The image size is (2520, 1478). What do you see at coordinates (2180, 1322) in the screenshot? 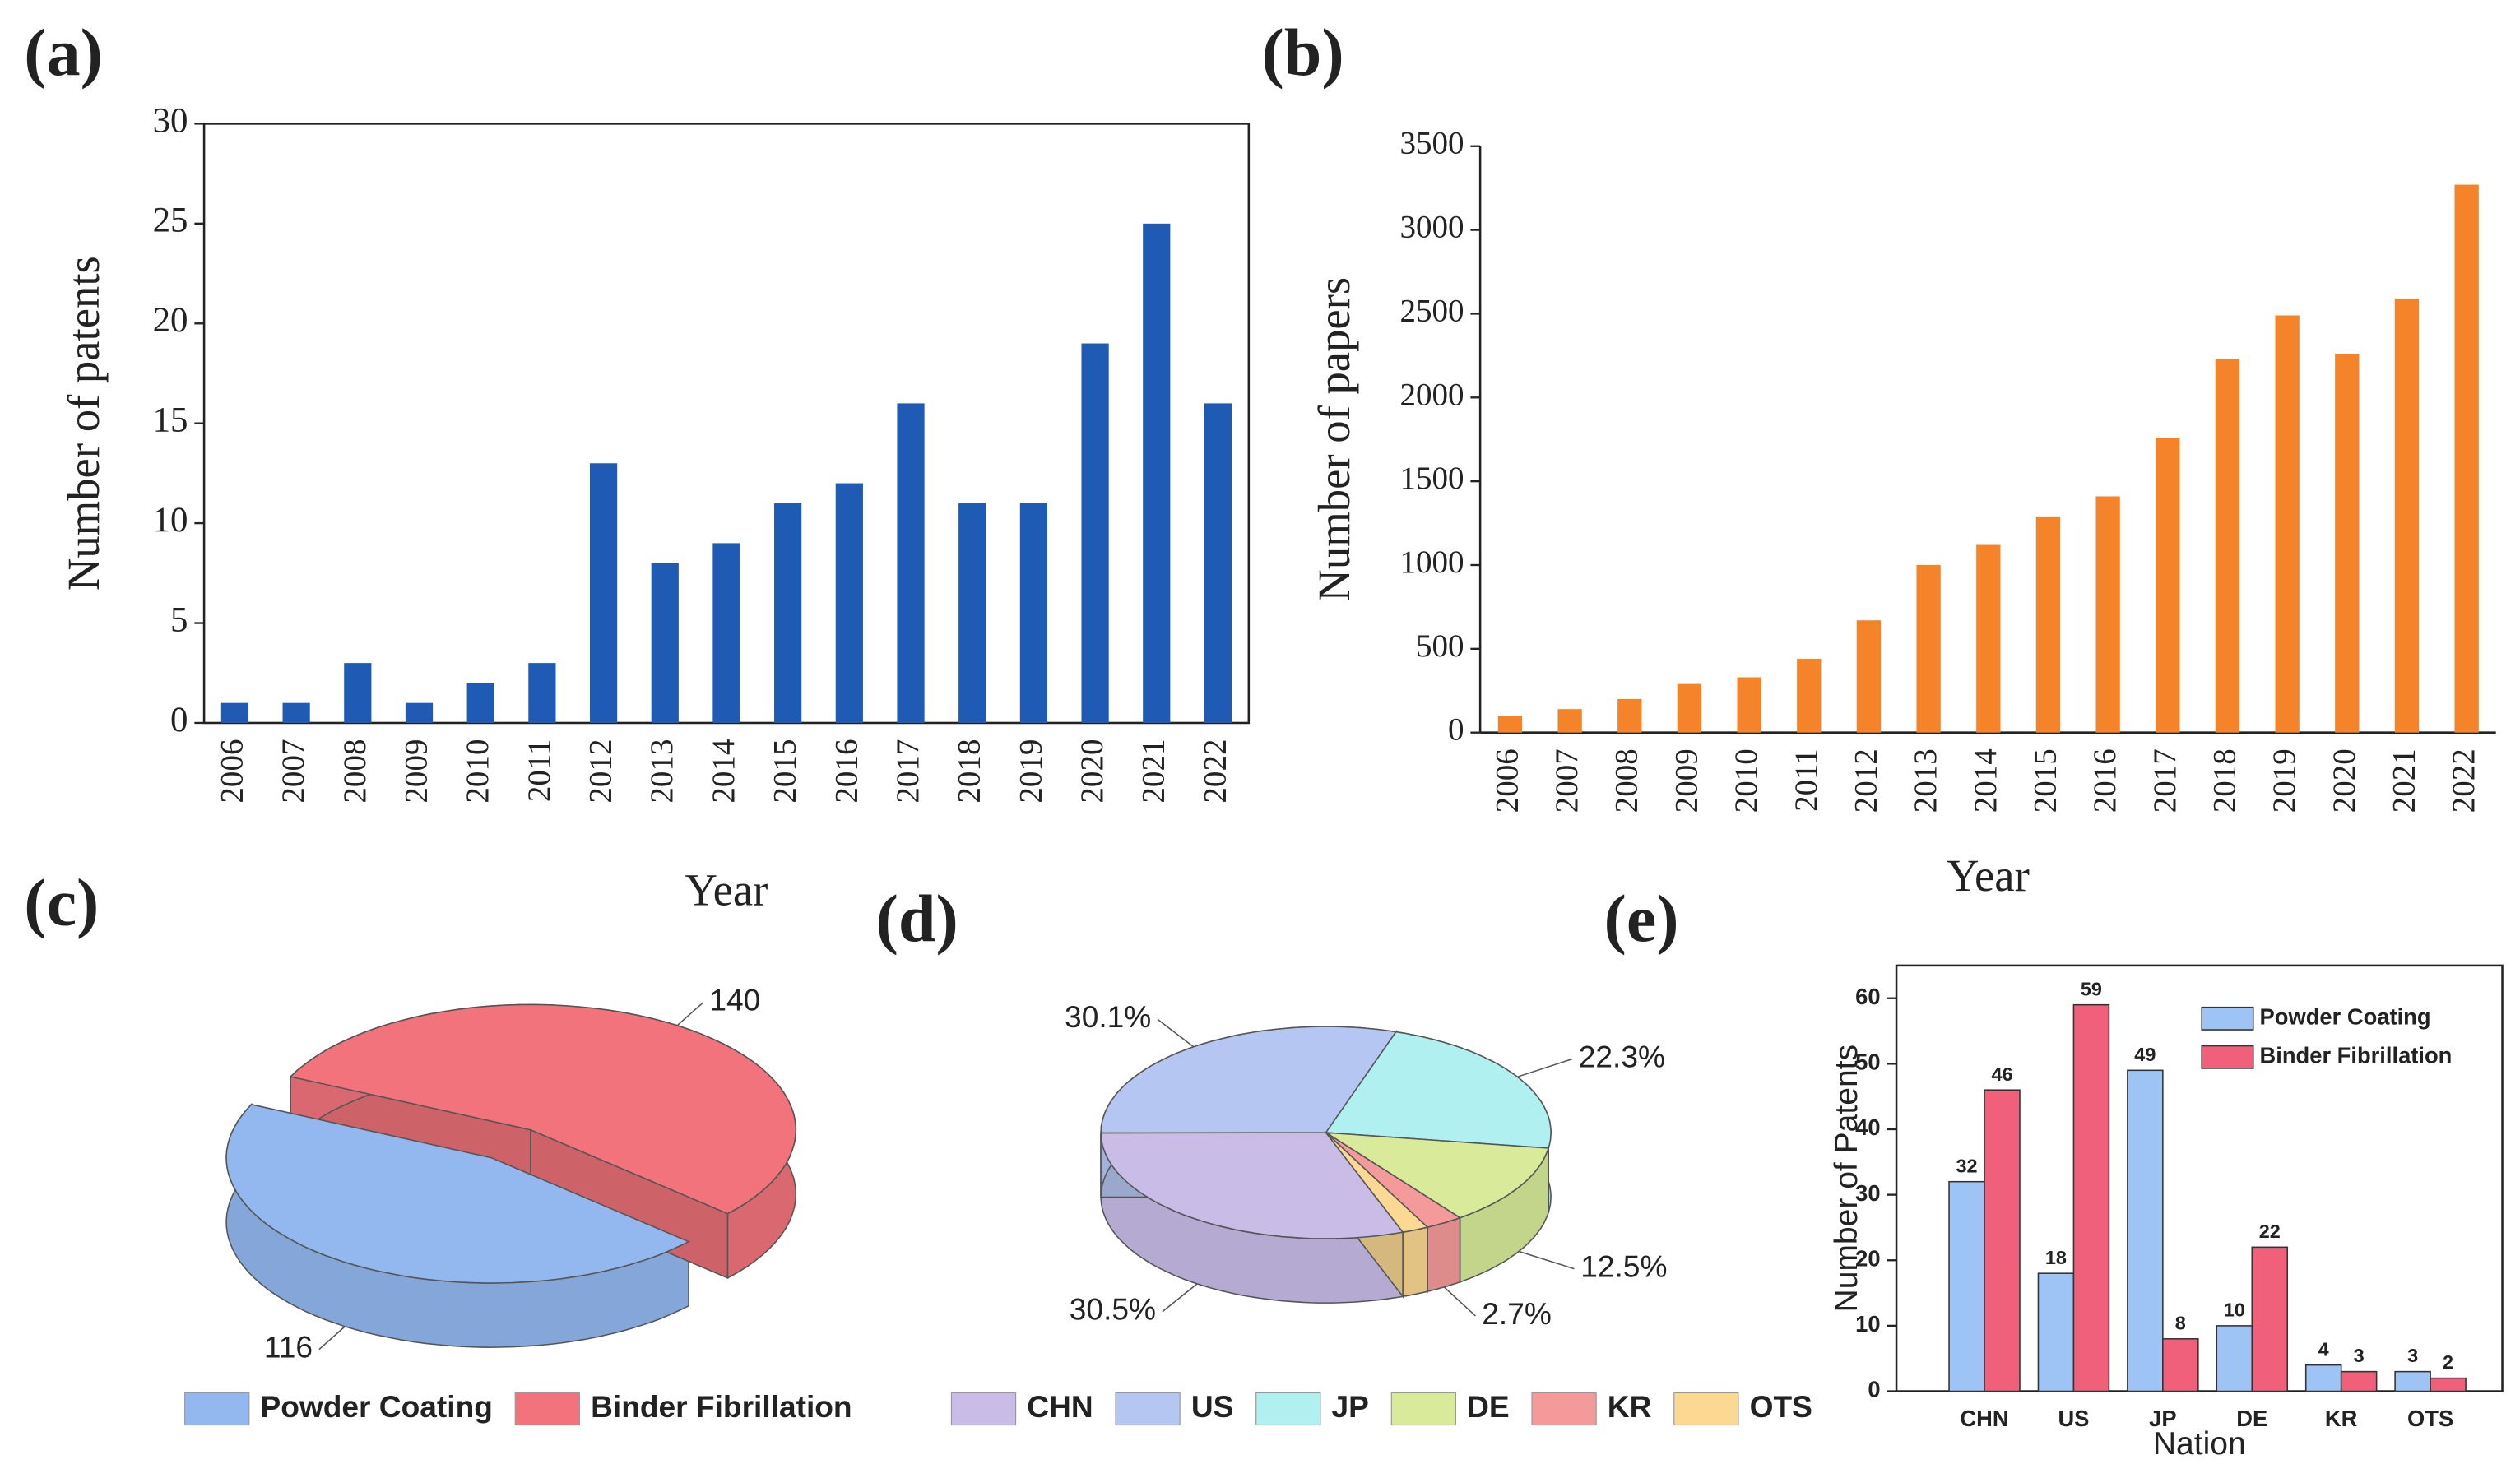
I see `data-label: 8` at bounding box center [2180, 1322].